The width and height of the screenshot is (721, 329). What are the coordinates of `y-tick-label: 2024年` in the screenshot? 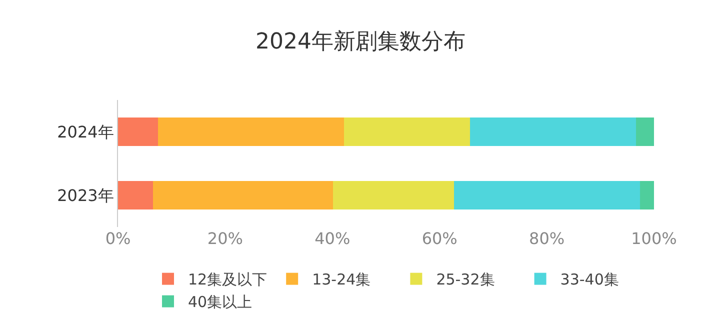 It's located at (85, 132).